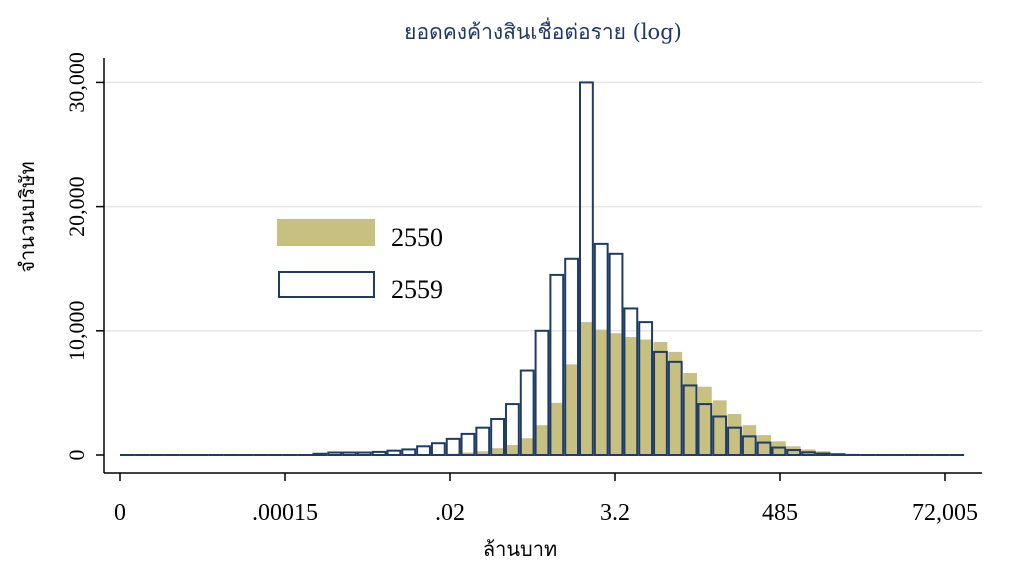  I want to click on y-ticks: 0 10,000 20,000 30,000, so click(84, 256).